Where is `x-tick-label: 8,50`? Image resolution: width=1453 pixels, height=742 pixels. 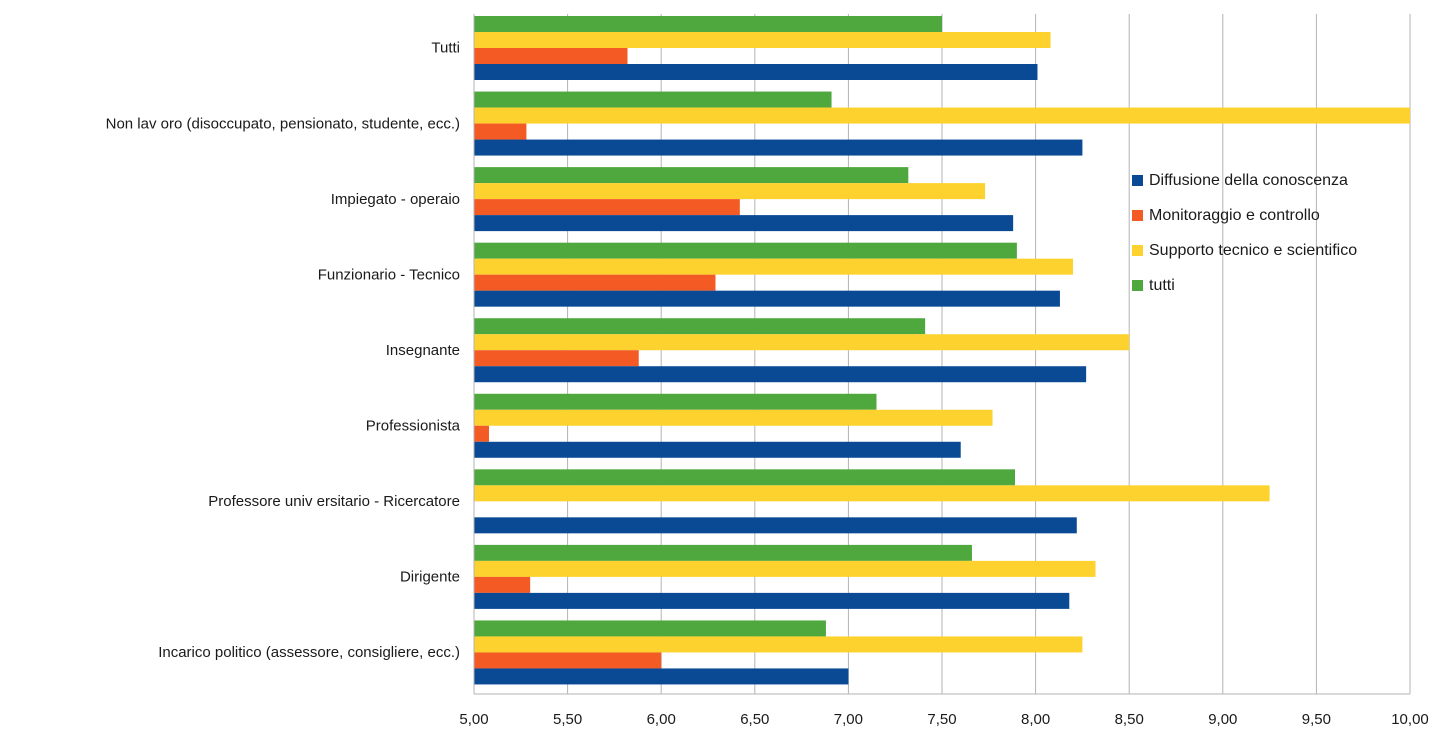
x-tick-label: 8,50 is located at coordinates (1129, 719).